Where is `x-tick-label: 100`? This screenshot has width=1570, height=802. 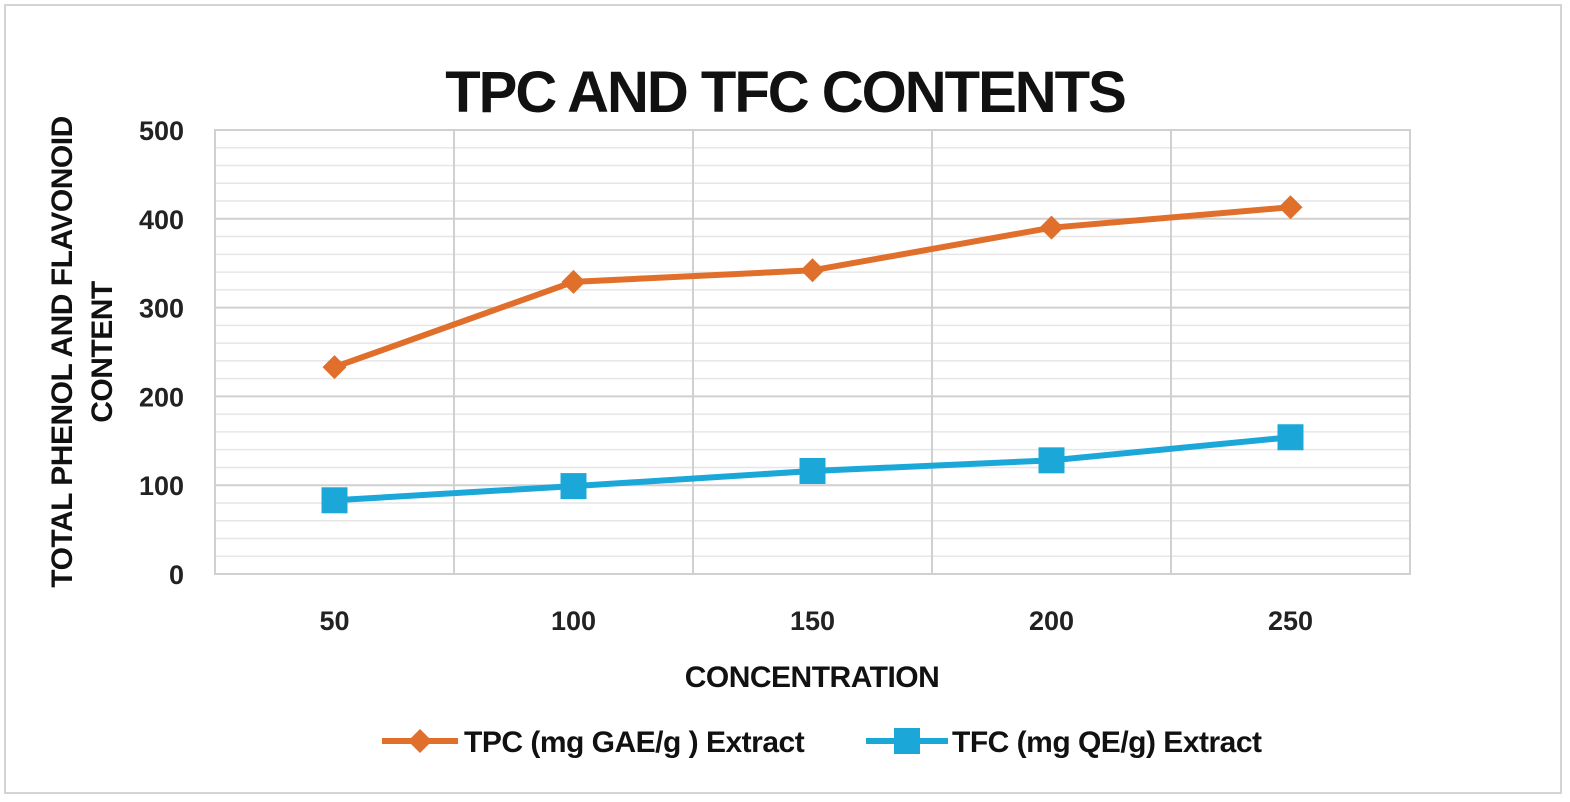
x-tick-label: 100 is located at coordinates (573, 621).